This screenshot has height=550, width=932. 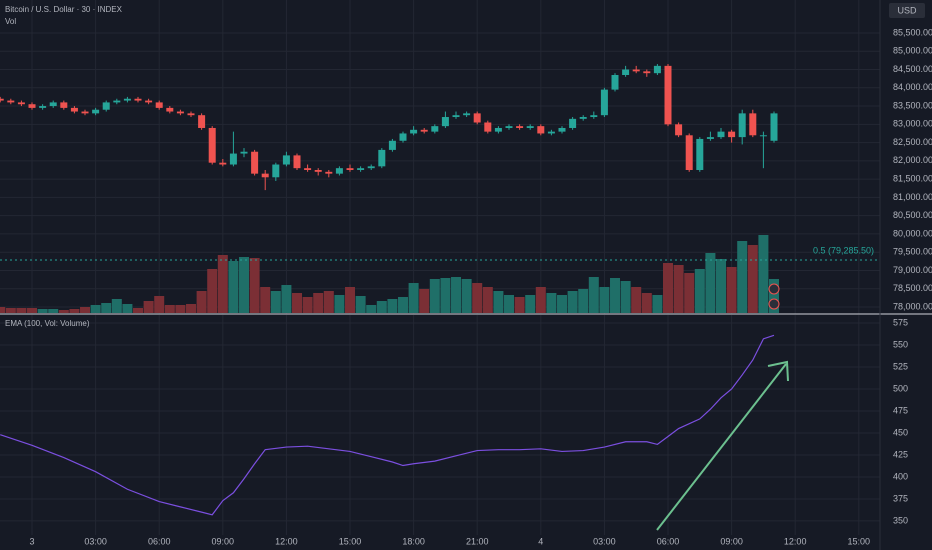 I want to click on y-tick-label: 78,000.00, so click(x=912, y=306).